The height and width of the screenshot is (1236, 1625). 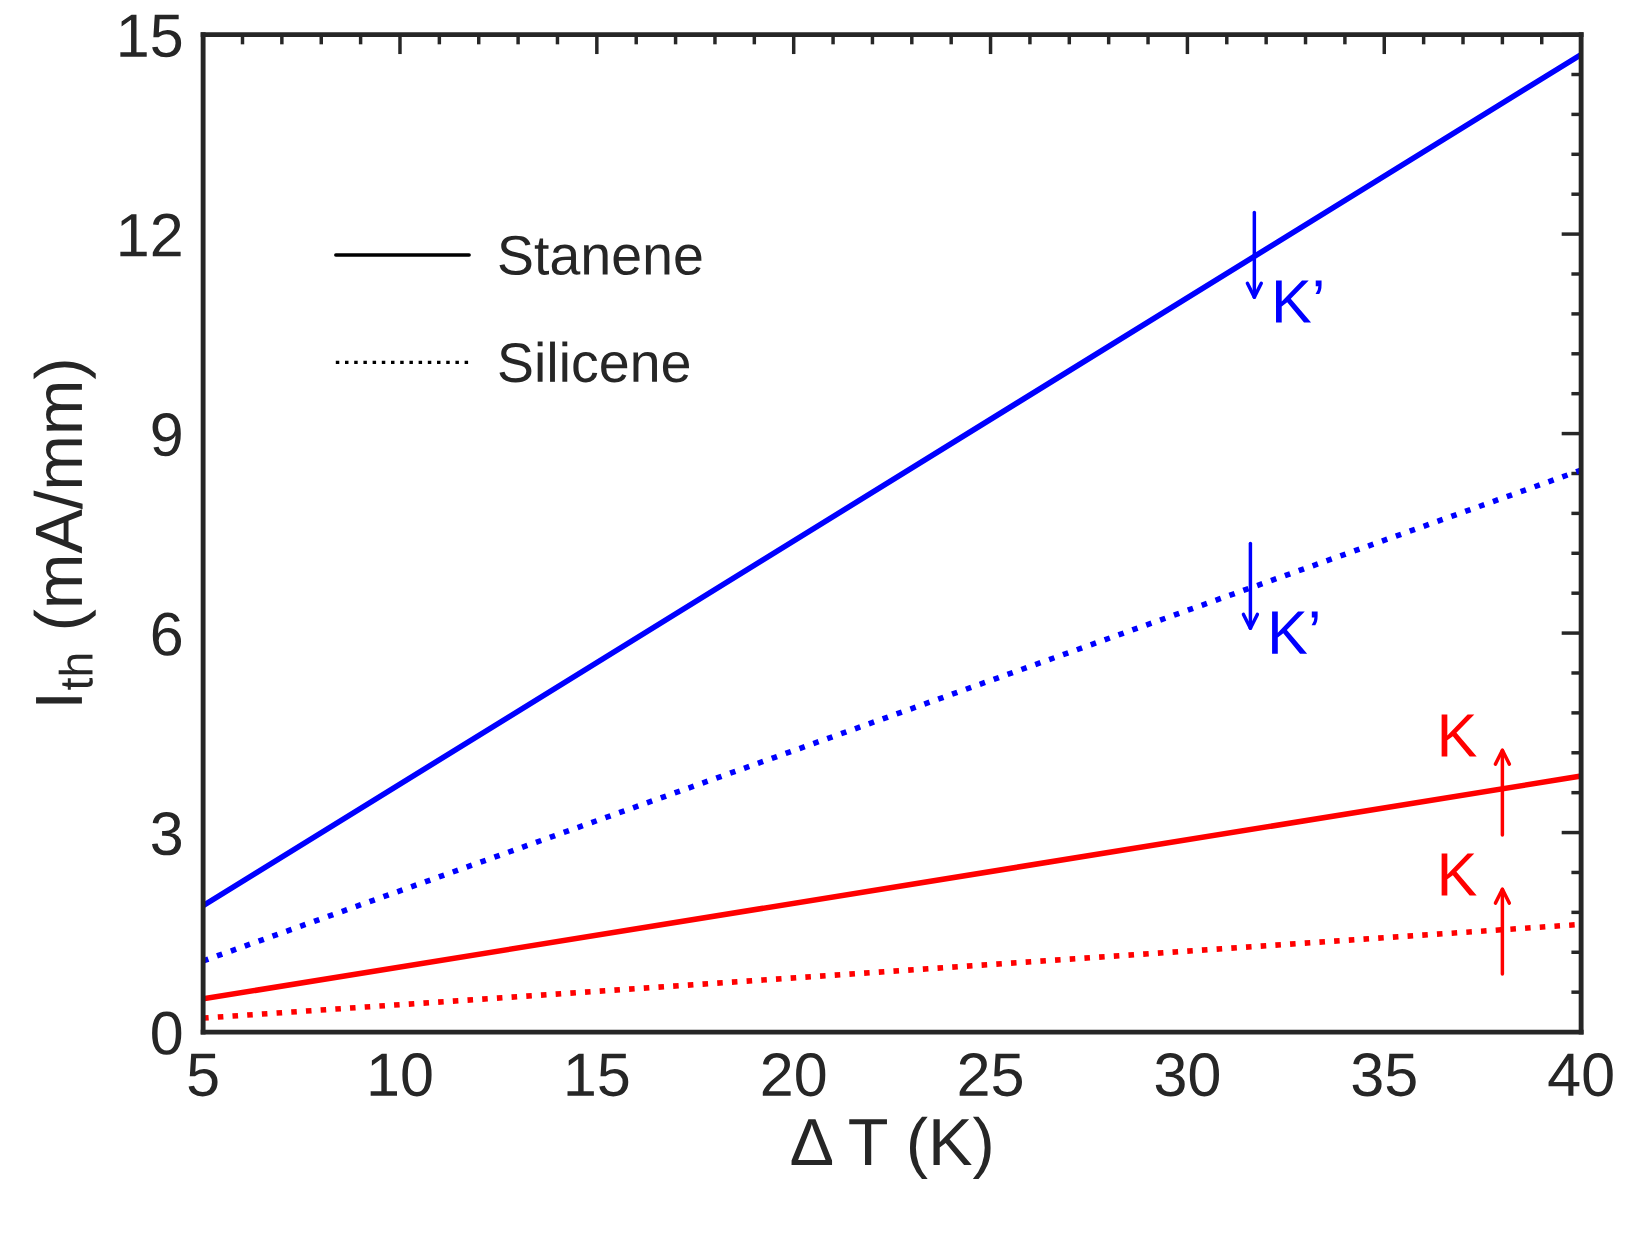 I want to click on x-tick-label: 40, so click(x=1580, y=1075).